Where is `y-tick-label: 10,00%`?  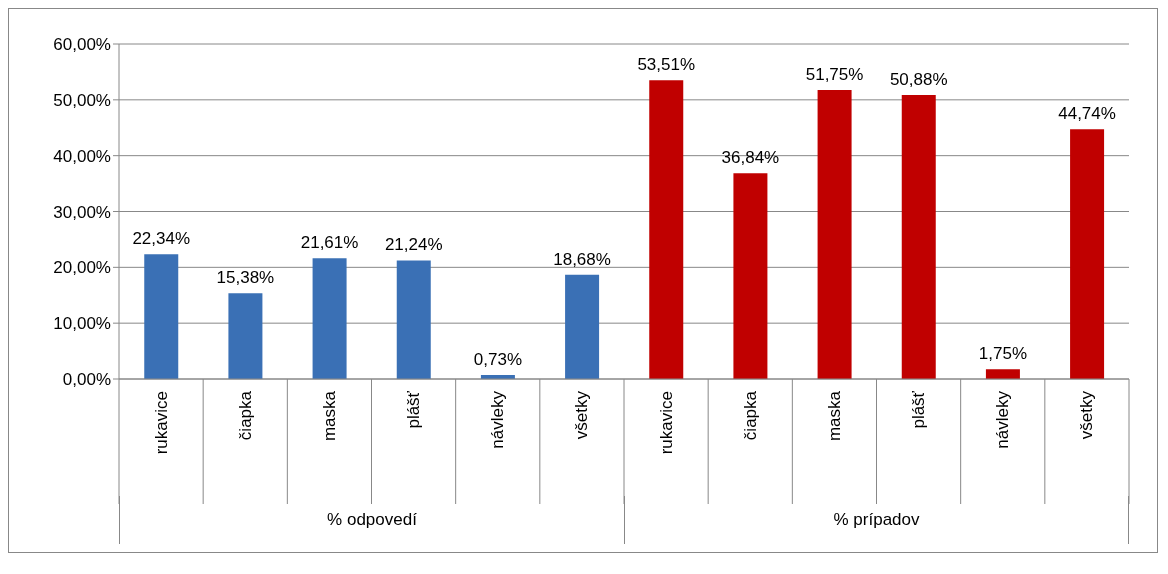 y-tick-label: 10,00% is located at coordinates (82, 324).